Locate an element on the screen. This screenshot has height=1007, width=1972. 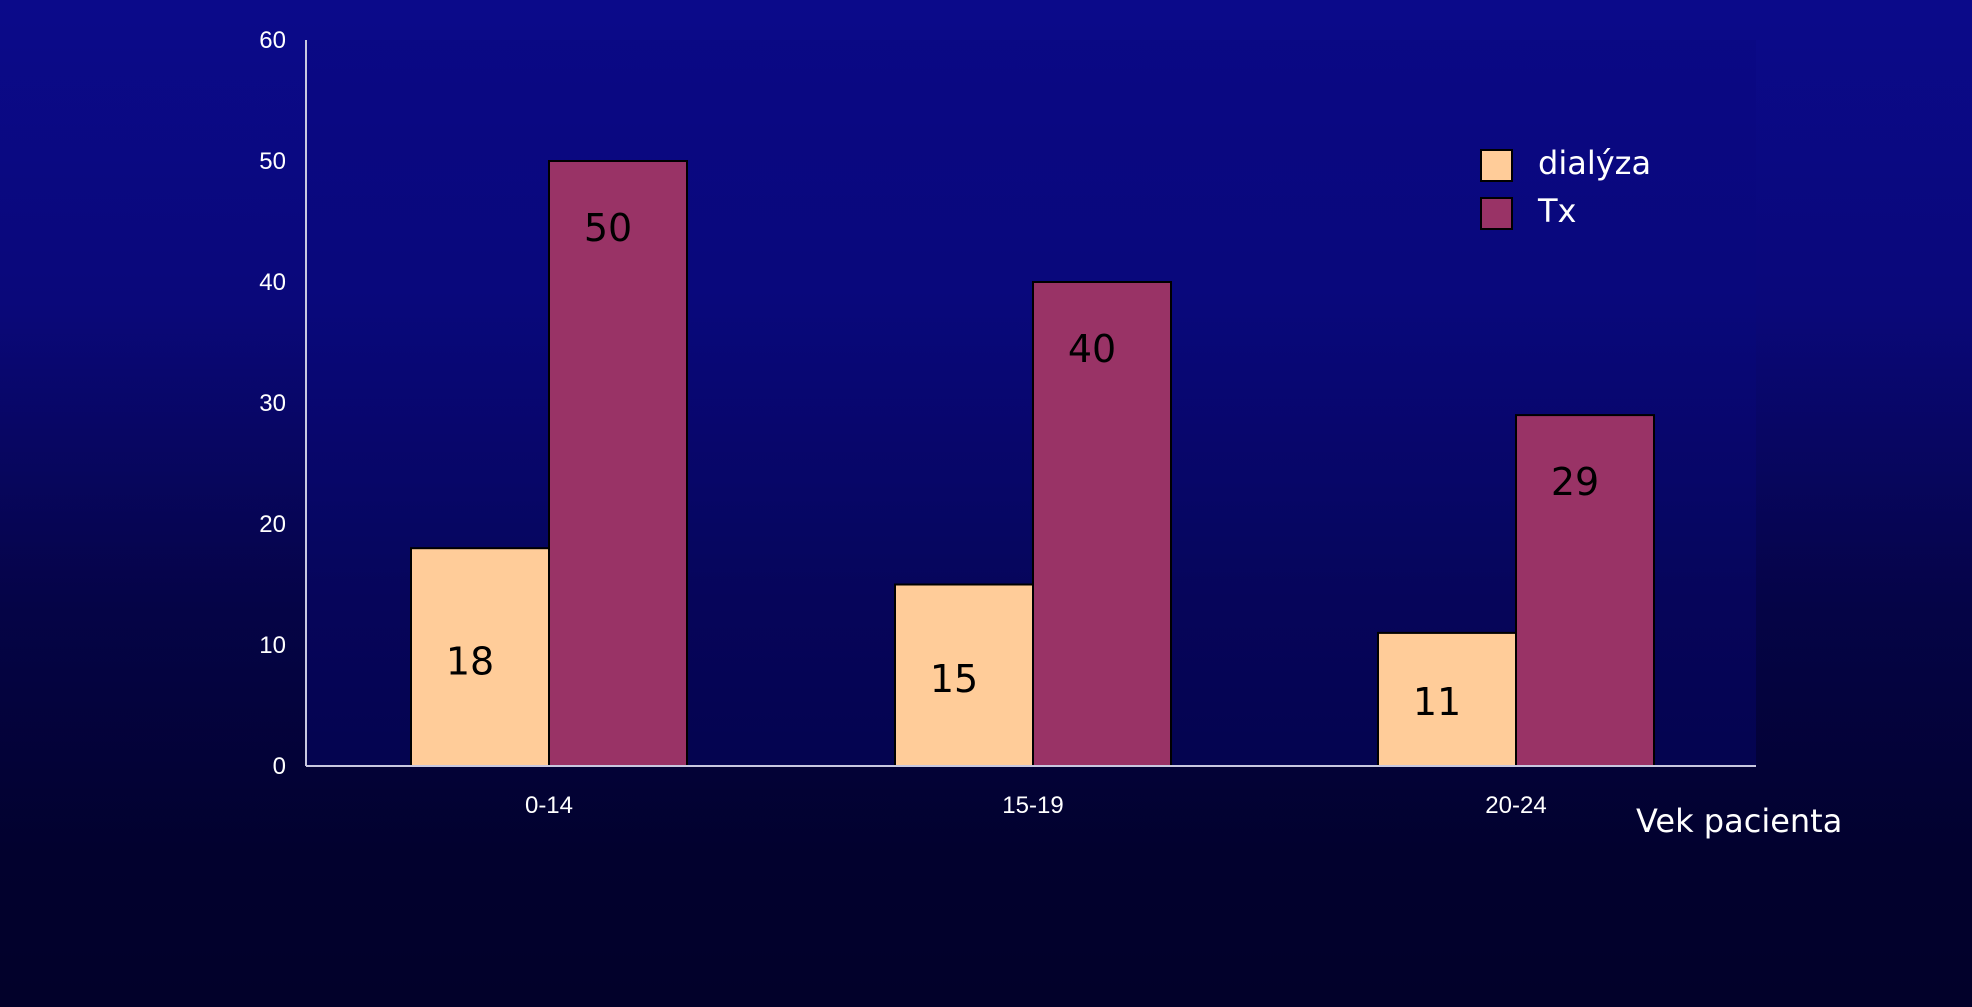
data-label-dialyza-20-24: 11 is located at coordinates (1437, 702).